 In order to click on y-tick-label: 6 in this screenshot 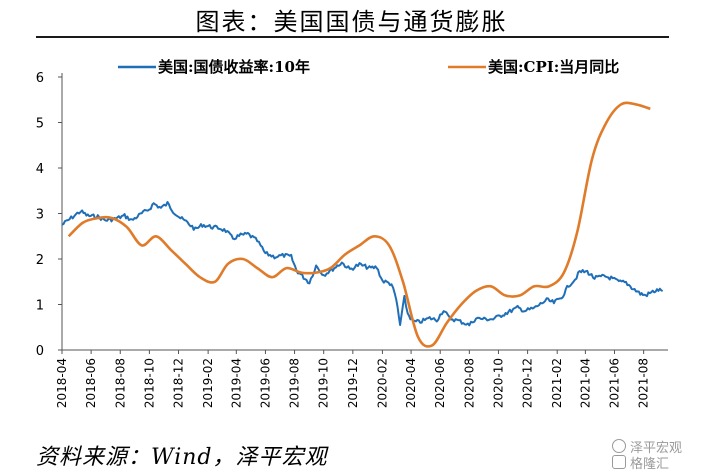, I will do `click(40, 78)`.